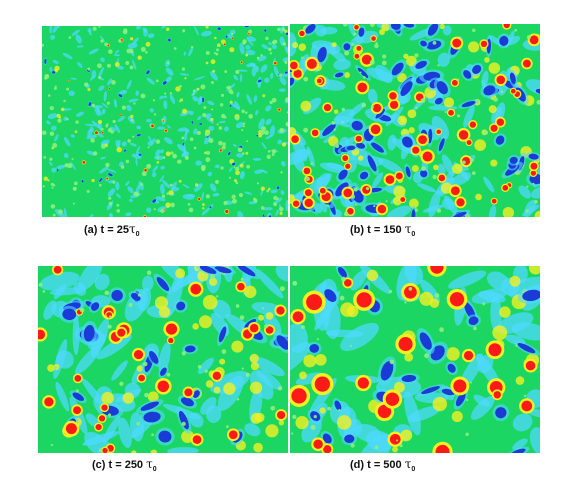 The height and width of the screenshot is (479, 575). Describe the element at coordinates (137, 235) in the screenshot. I see `panel-a-tau-subscript: 0` at that location.